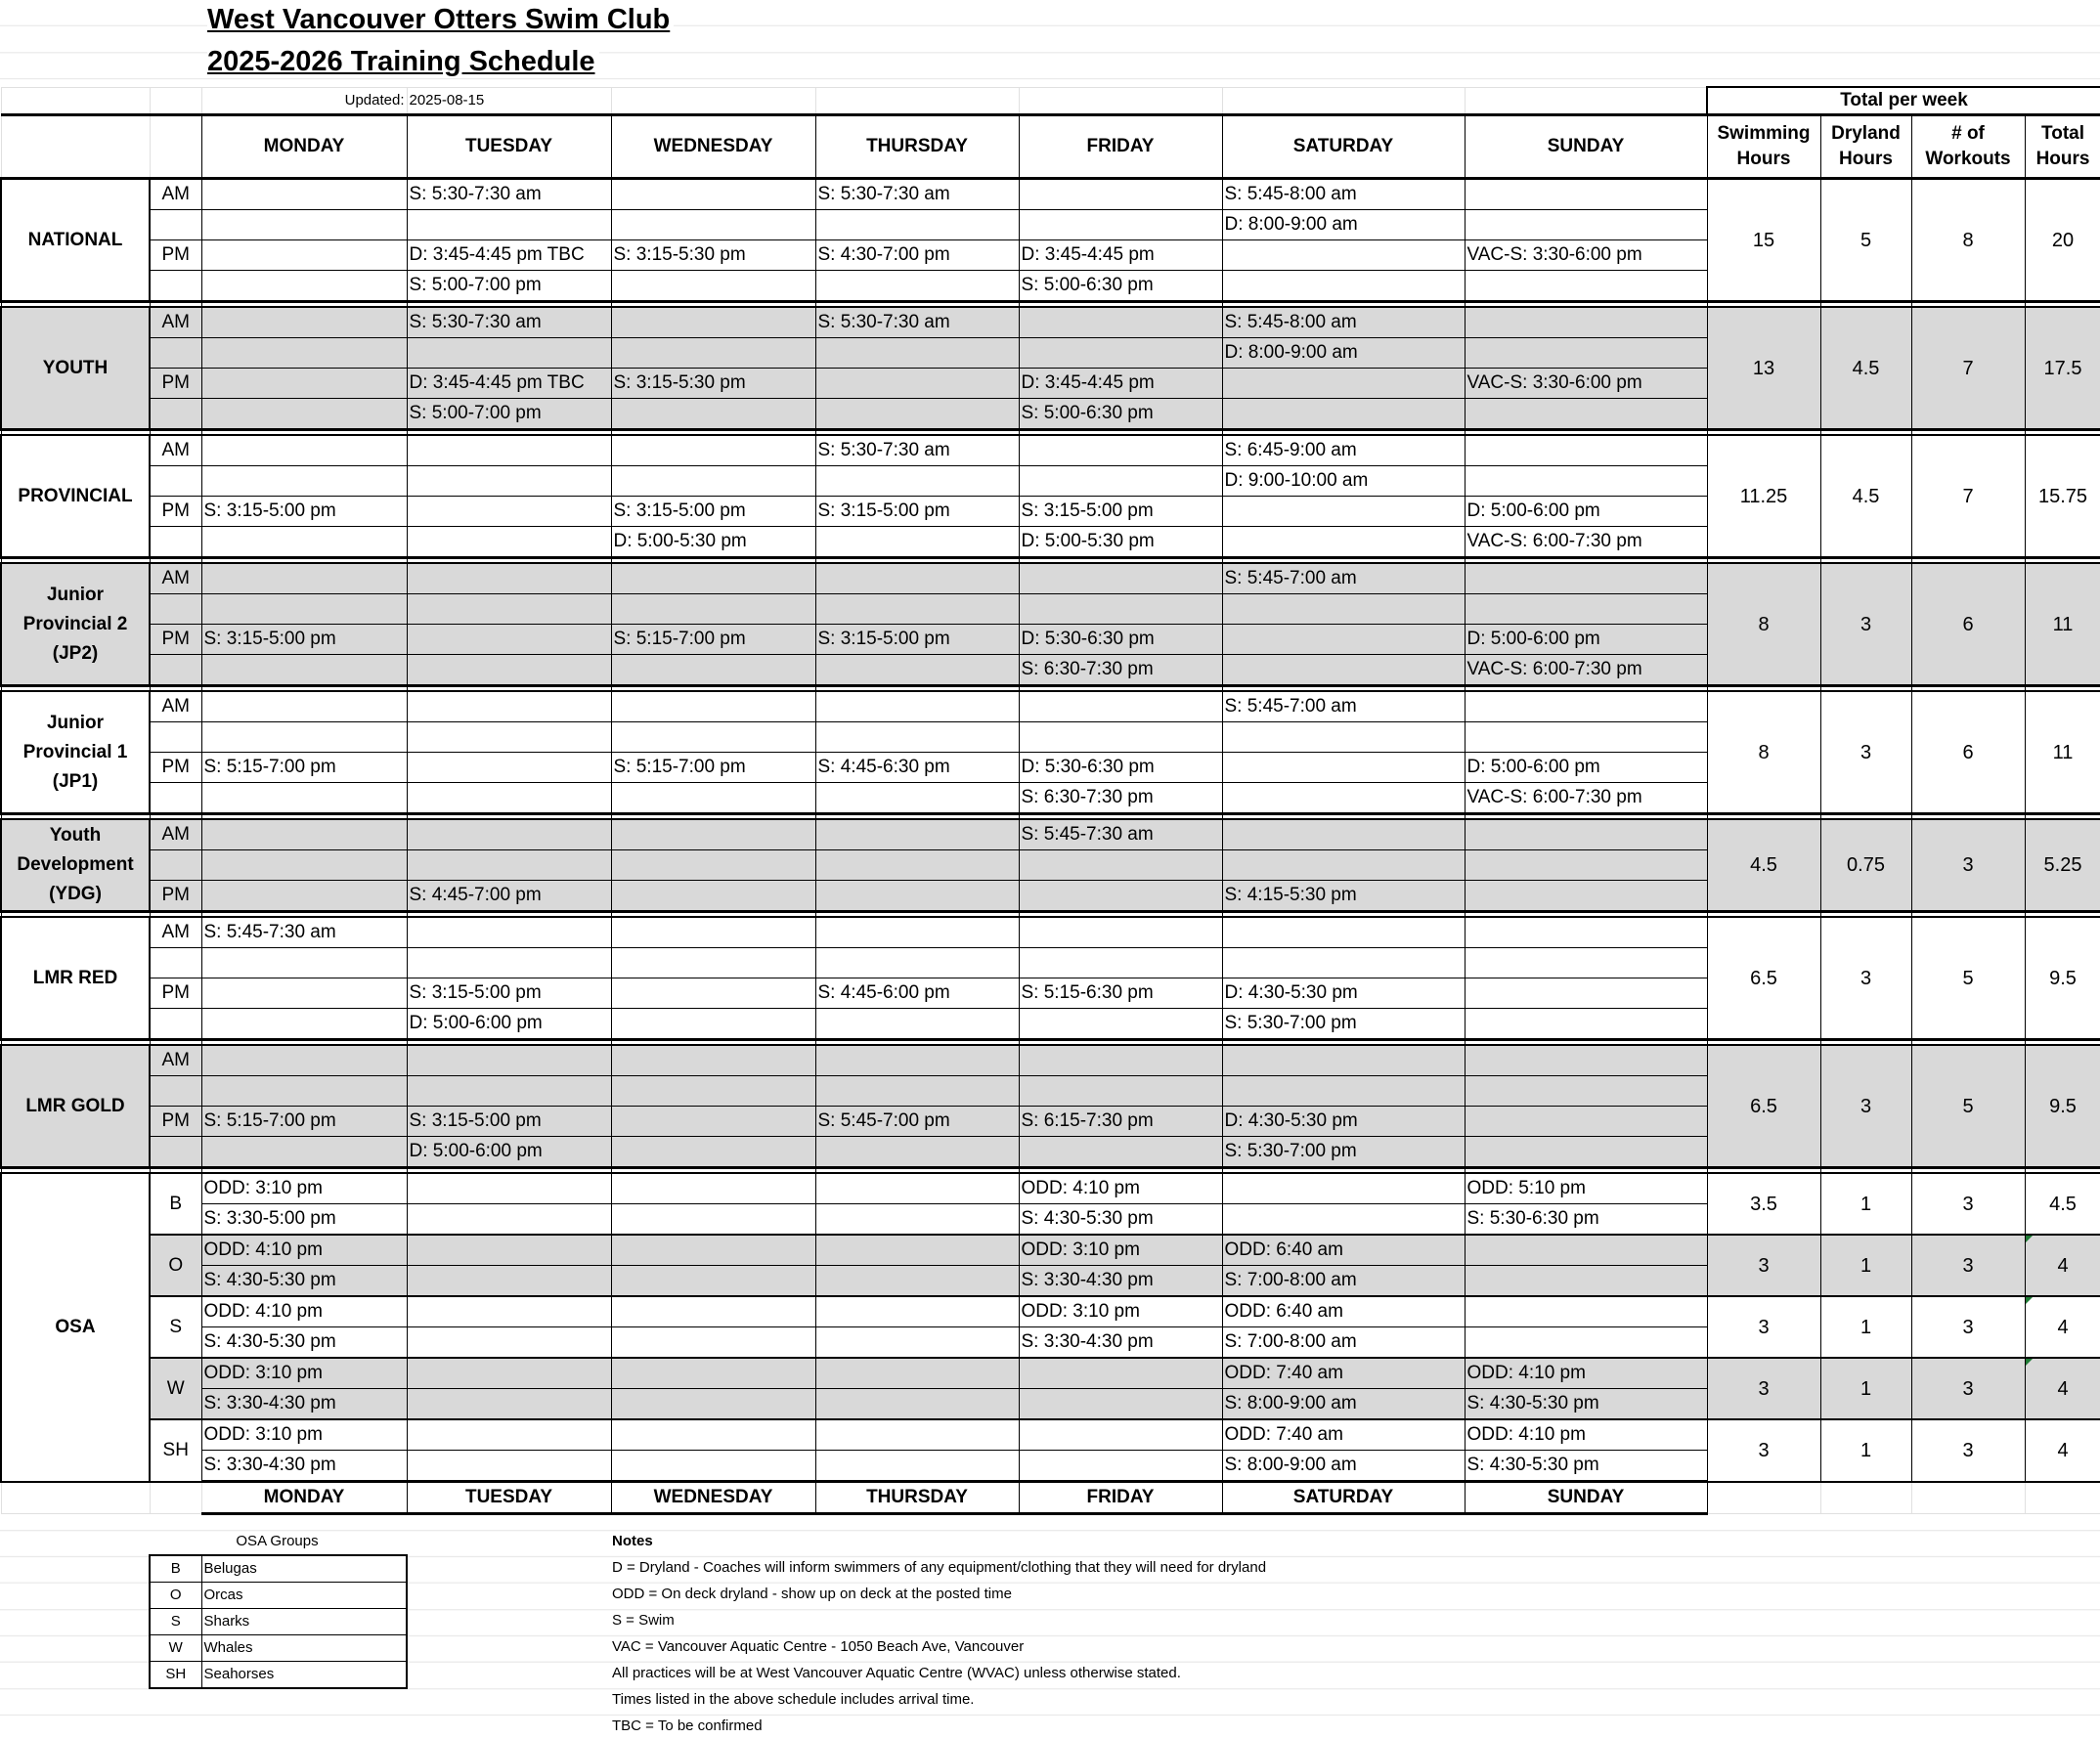  Describe the element at coordinates (1866, 239) in the screenshot. I see `total-value: 5` at that location.